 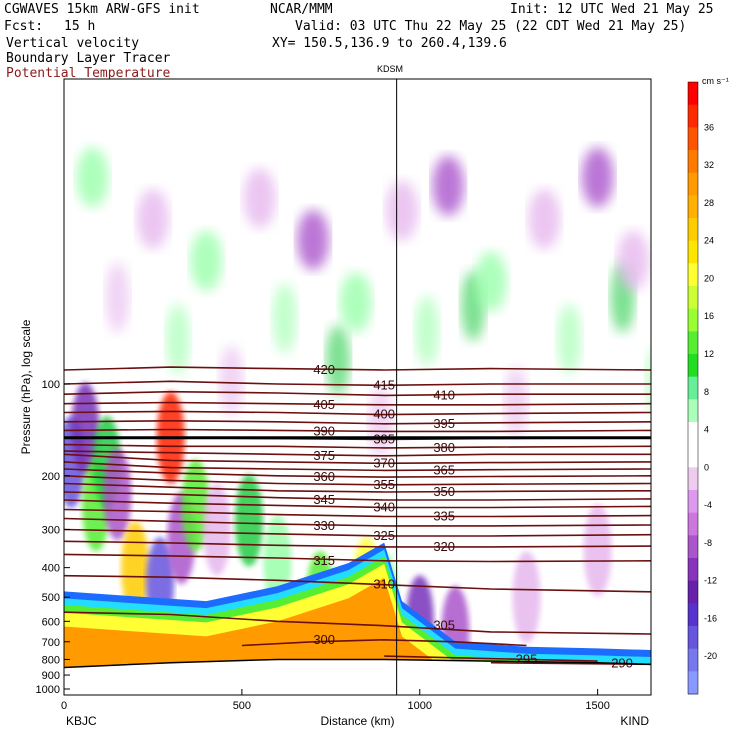 What do you see at coordinates (324, 639) in the screenshot?
I see `isentrope-label-300: 300` at bounding box center [324, 639].